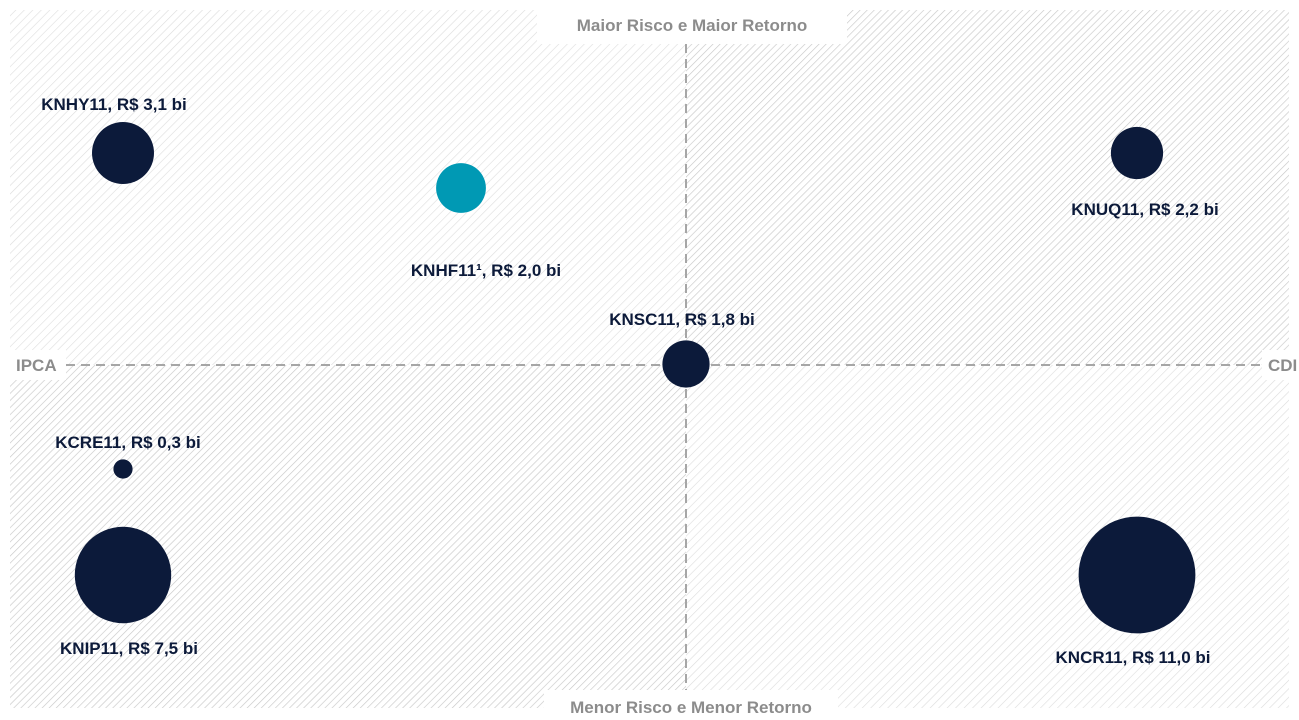 Image resolution: width=1299 pixels, height=720 pixels. Describe the element at coordinates (123, 469) in the screenshot. I see `bubble-kcre11` at that location.